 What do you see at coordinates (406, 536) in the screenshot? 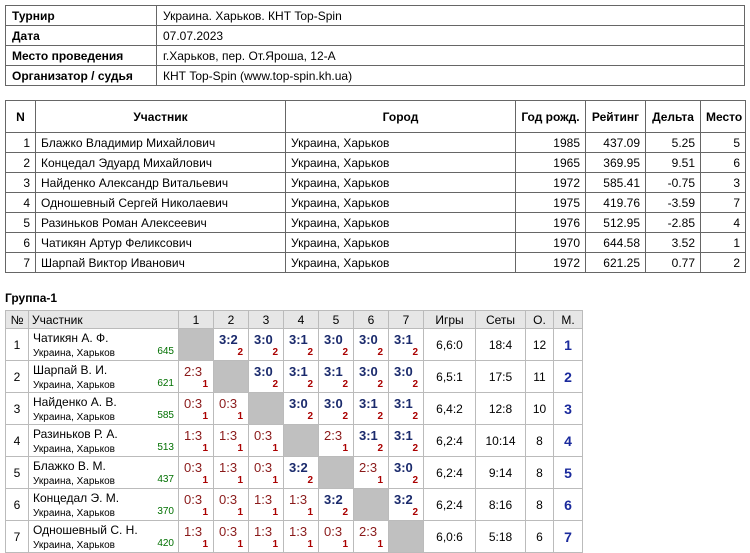
I see `self-cell` at bounding box center [406, 536].